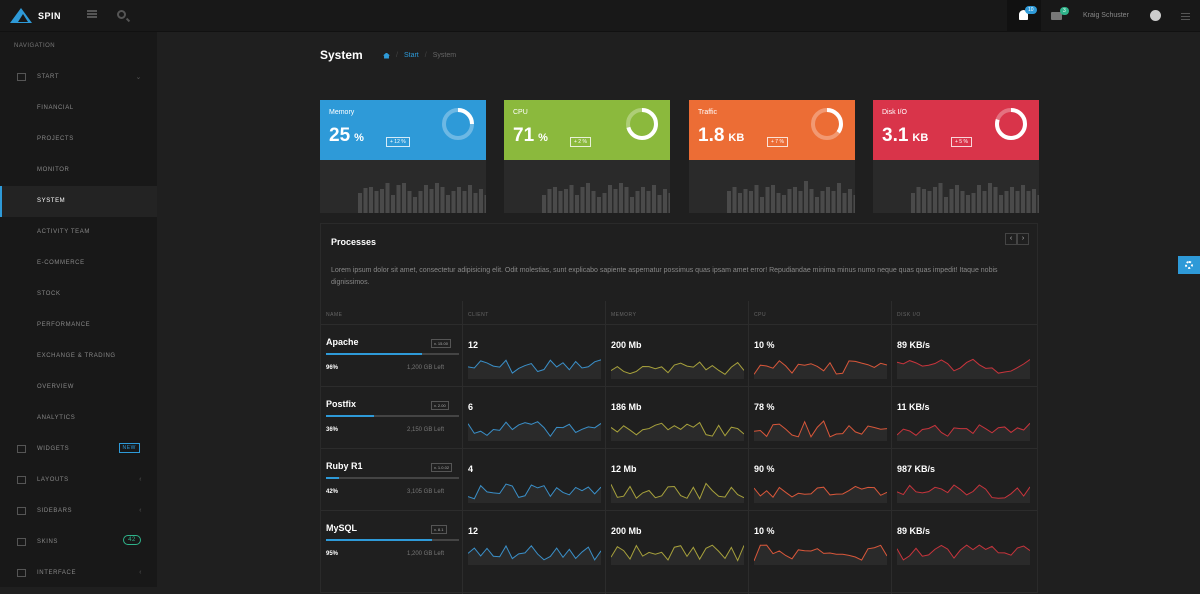 Image resolution: width=1200 pixels, height=594 pixels. What do you see at coordinates (56, 387) in the screenshot?
I see `sidebar-item-label: OVERVIEW` at bounding box center [56, 387].